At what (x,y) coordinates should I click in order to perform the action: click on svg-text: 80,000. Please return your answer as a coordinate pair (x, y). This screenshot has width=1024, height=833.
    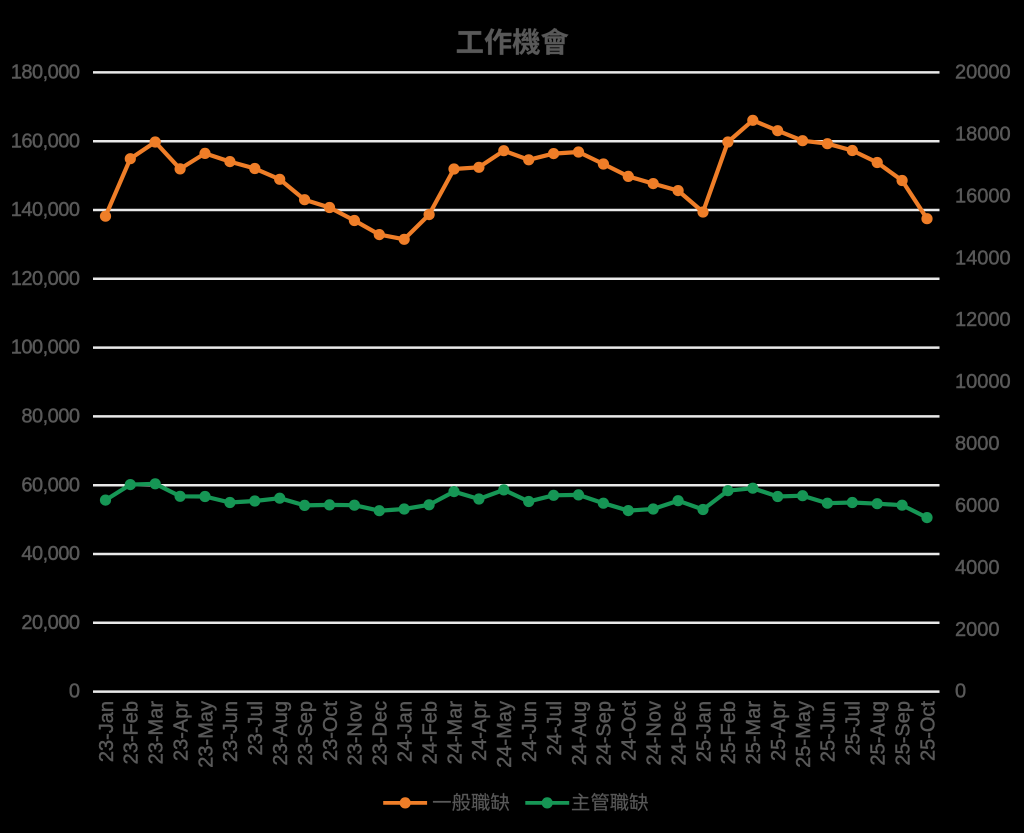
    Looking at the image, I should click on (50, 417).